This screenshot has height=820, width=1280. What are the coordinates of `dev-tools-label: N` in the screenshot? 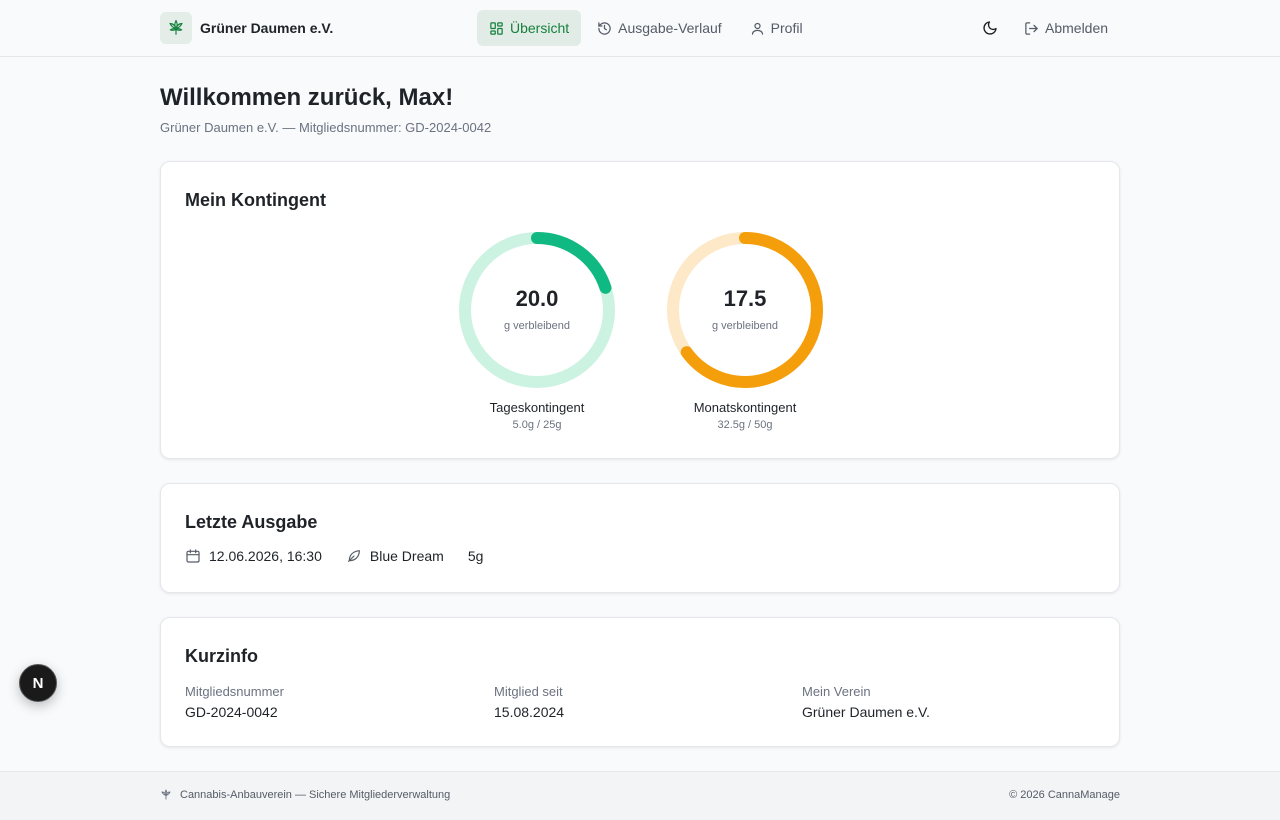 It's located at (38, 683).